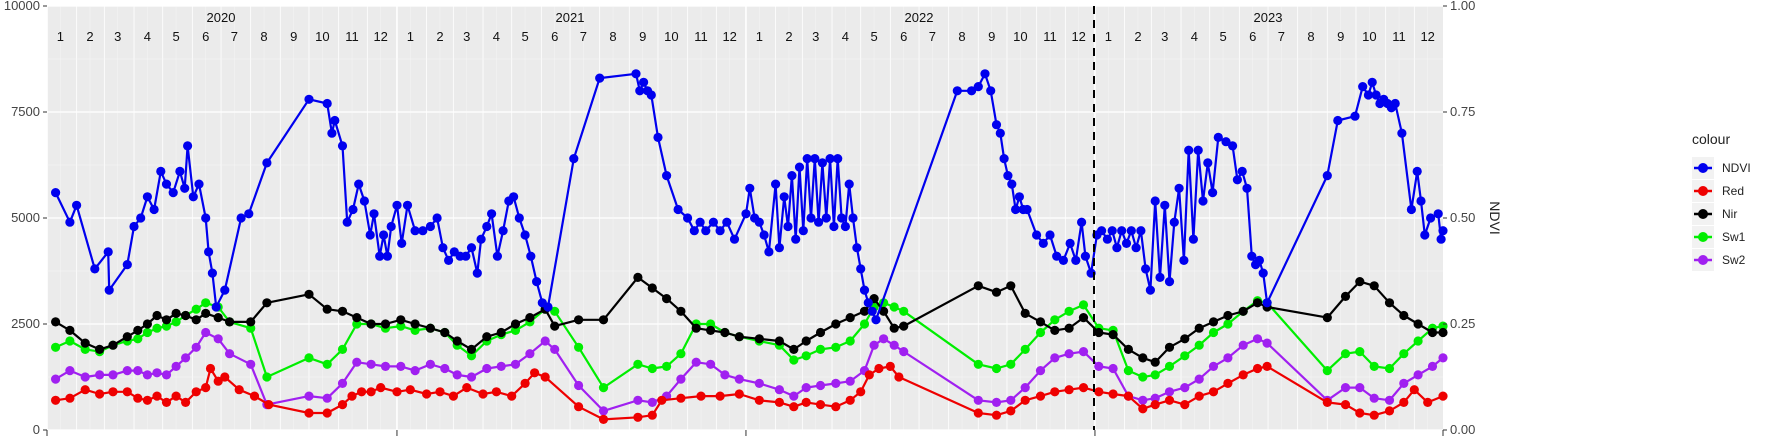  Describe the element at coordinates (1108, 36) in the screenshot. I see `month-label: 1` at that location.